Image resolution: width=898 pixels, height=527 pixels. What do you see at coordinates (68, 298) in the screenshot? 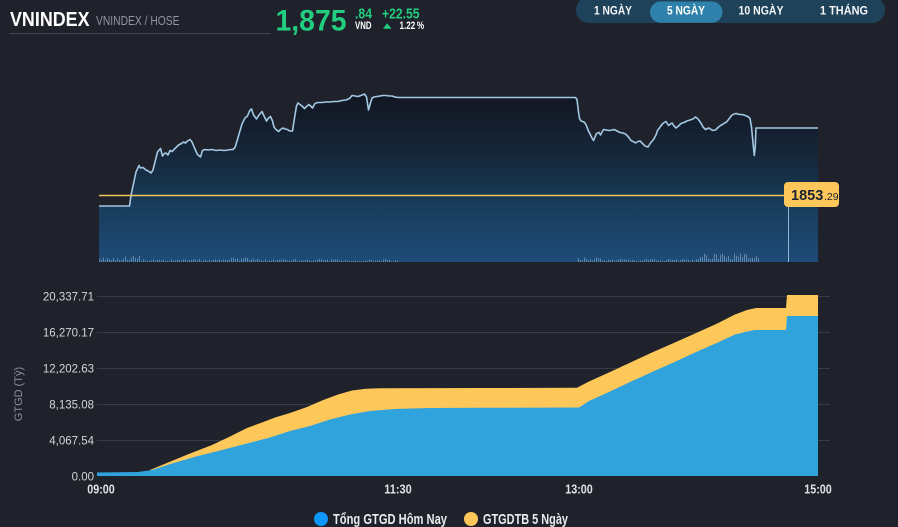
I see `svg-text: 20,337.71` at bounding box center [68, 298].